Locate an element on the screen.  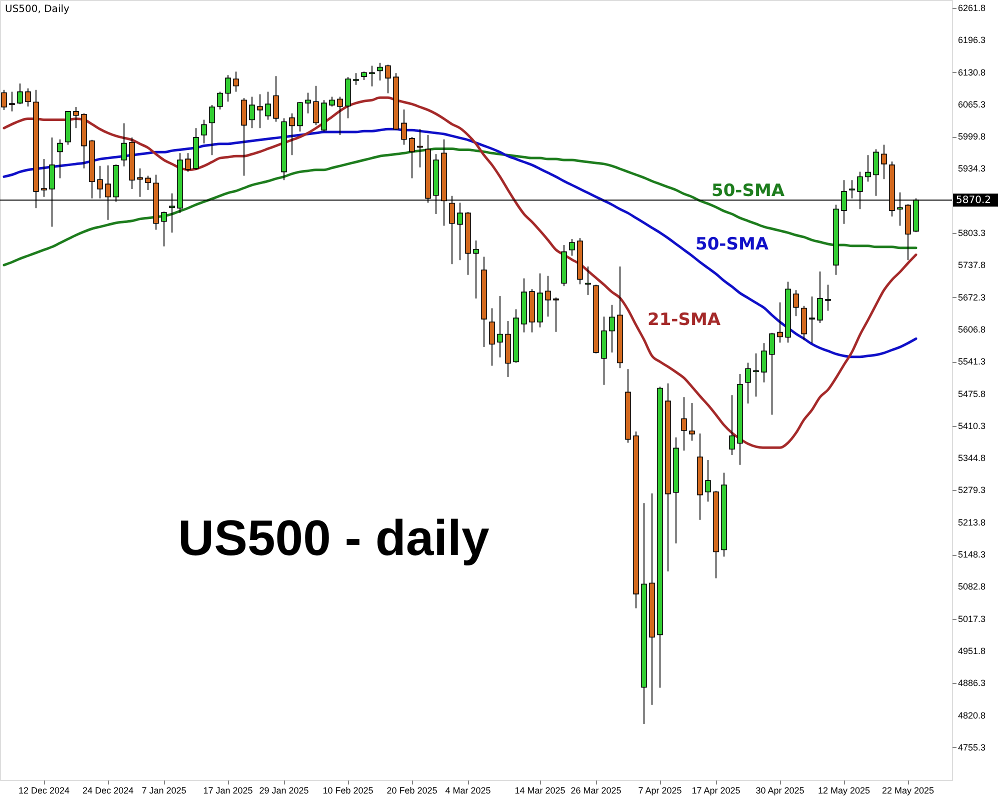
x-tick-label: 26 Mar 2025 is located at coordinates (596, 791).